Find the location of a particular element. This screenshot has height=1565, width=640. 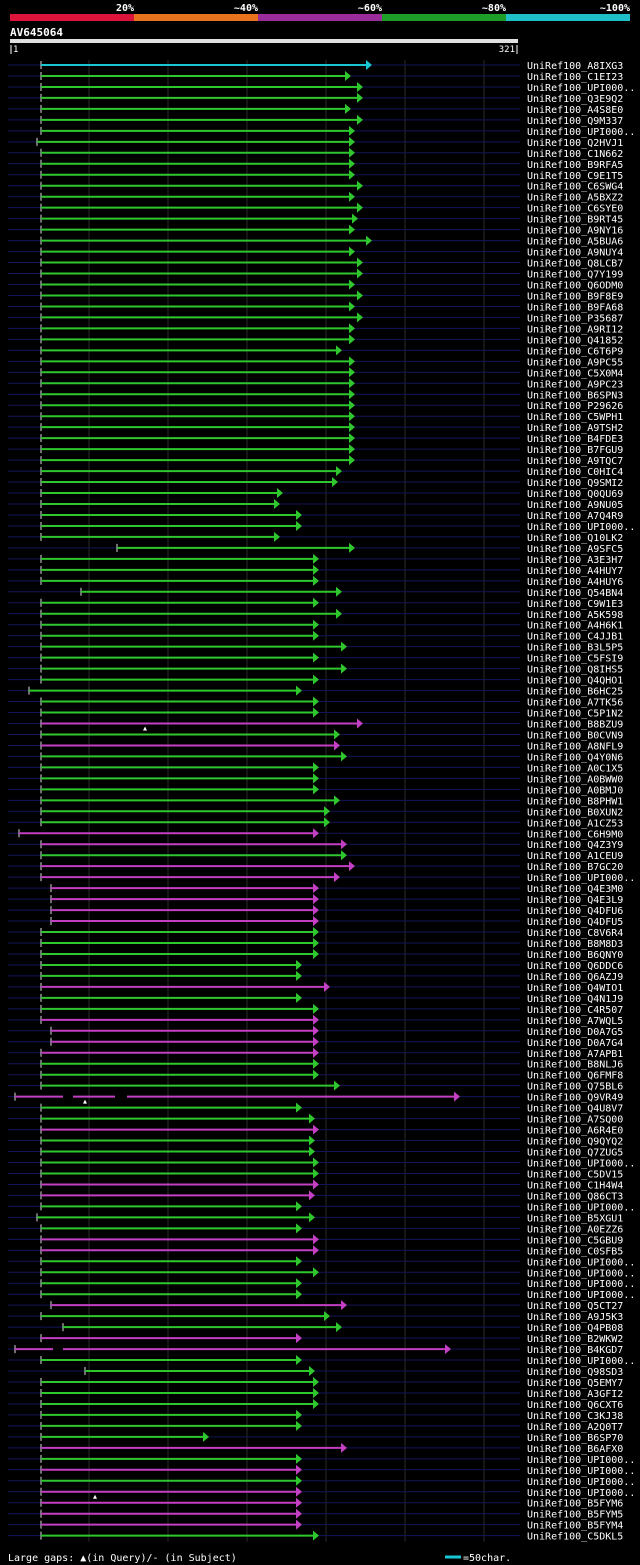

hit-label: UniRef100_C5DV15 is located at coordinates (575, 1174).